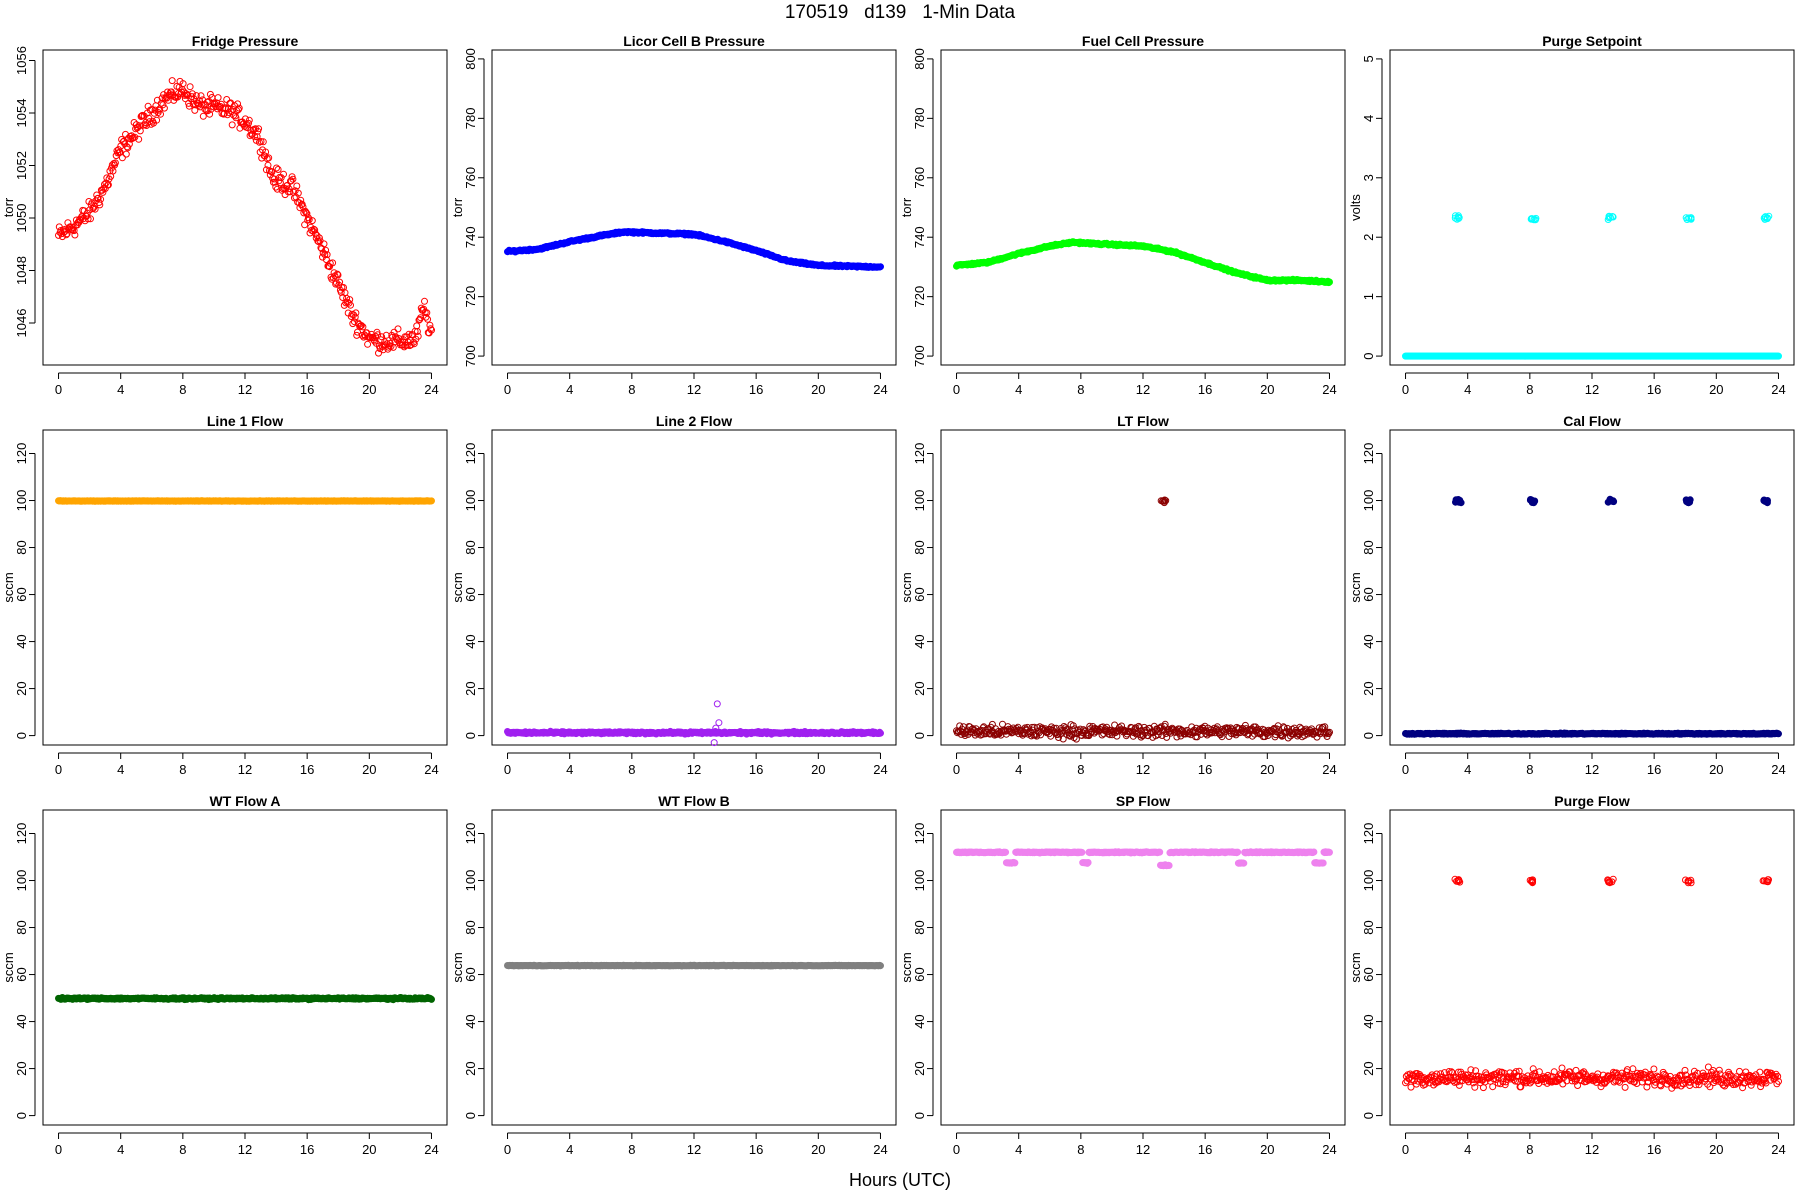 Image resolution: width=1800 pixels, height=1200 pixels. I want to click on y-tick-label: 5, so click(1368, 58).